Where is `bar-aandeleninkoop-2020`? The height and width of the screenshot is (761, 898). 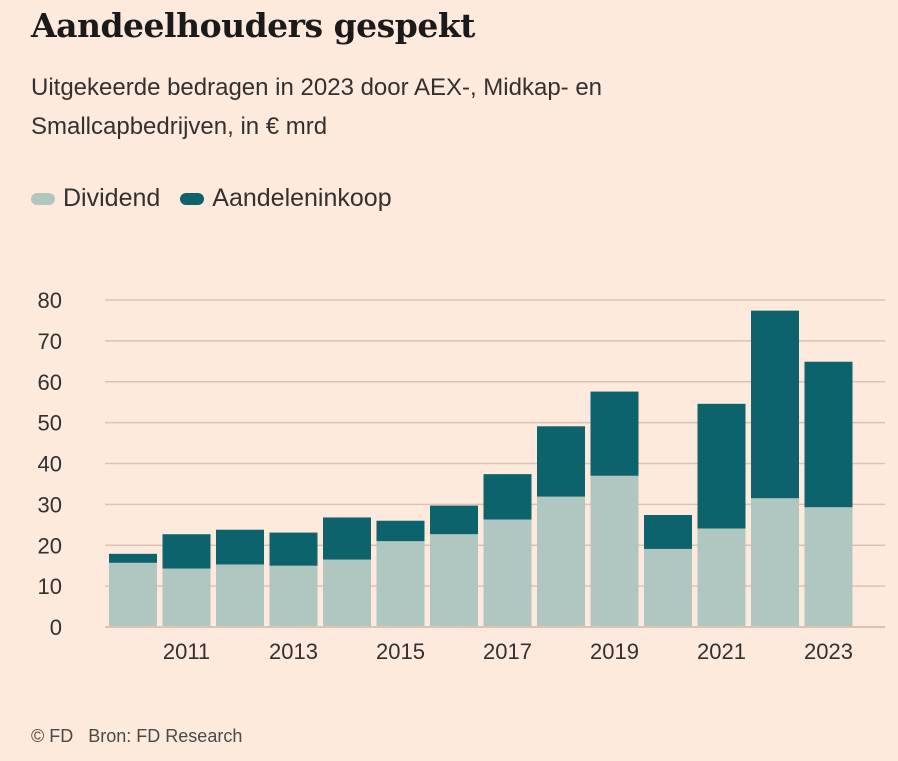
bar-aandeleninkoop-2020 is located at coordinates (668, 532).